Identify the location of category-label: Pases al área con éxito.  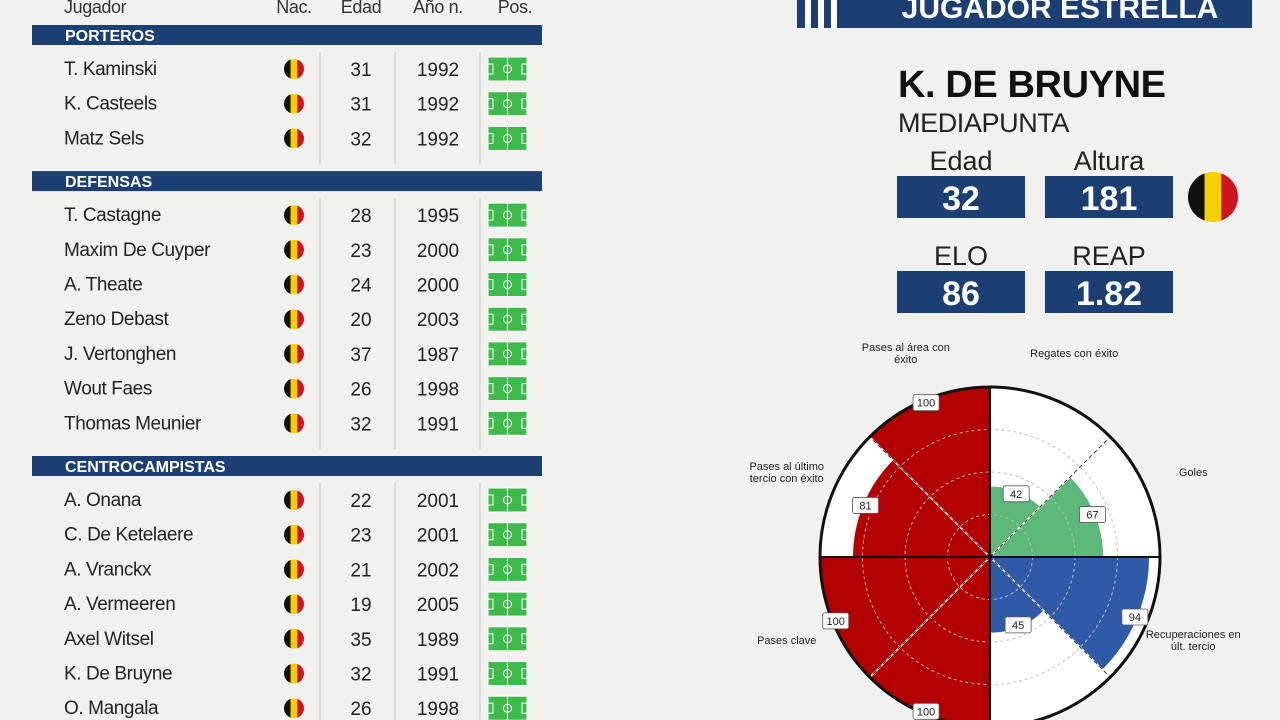
(905, 353).